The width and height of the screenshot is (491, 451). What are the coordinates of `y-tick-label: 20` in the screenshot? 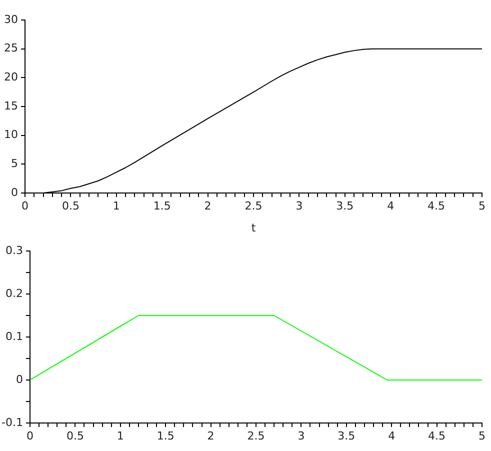 It's located at (11, 77).